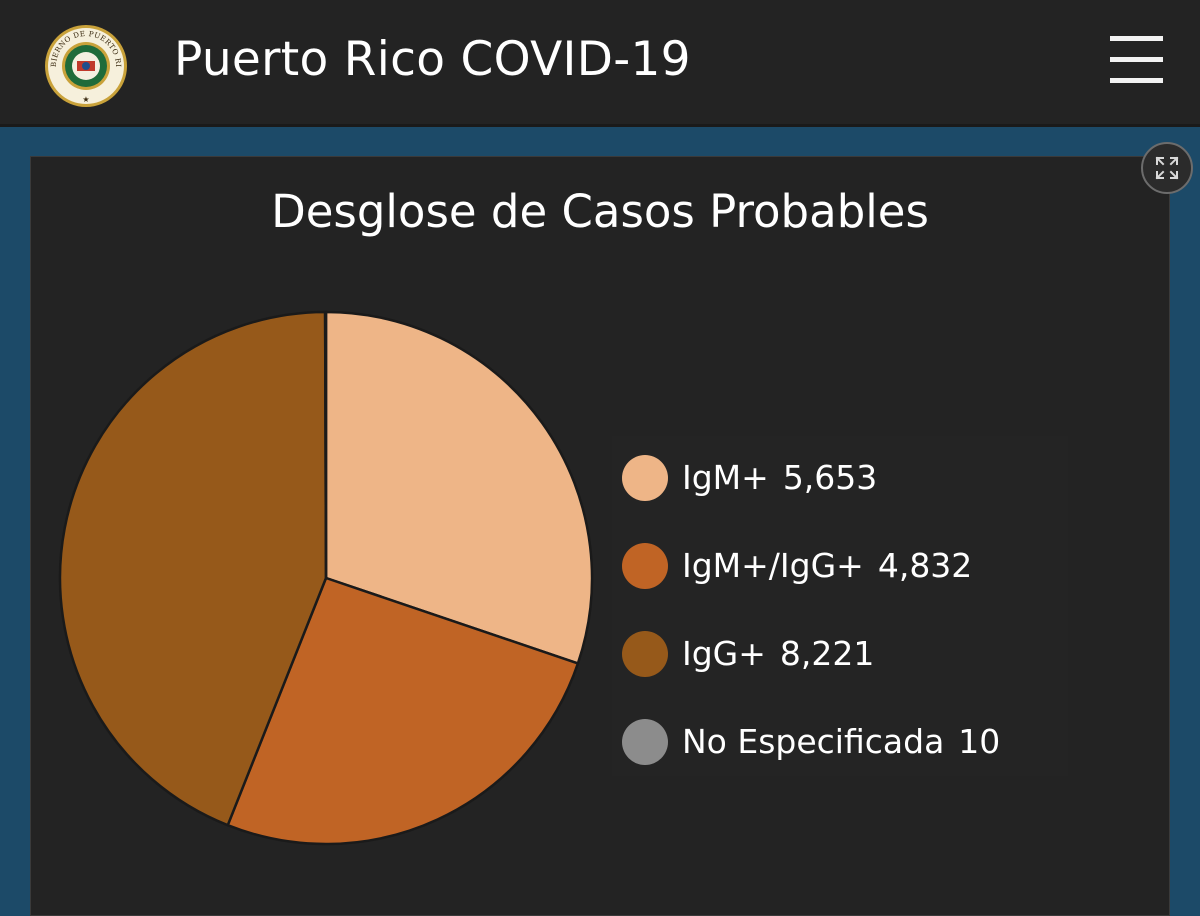  Describe the element at coordinates (725, 477) in the screenshot. I see `legend-label-igm: IgM+` at that location.